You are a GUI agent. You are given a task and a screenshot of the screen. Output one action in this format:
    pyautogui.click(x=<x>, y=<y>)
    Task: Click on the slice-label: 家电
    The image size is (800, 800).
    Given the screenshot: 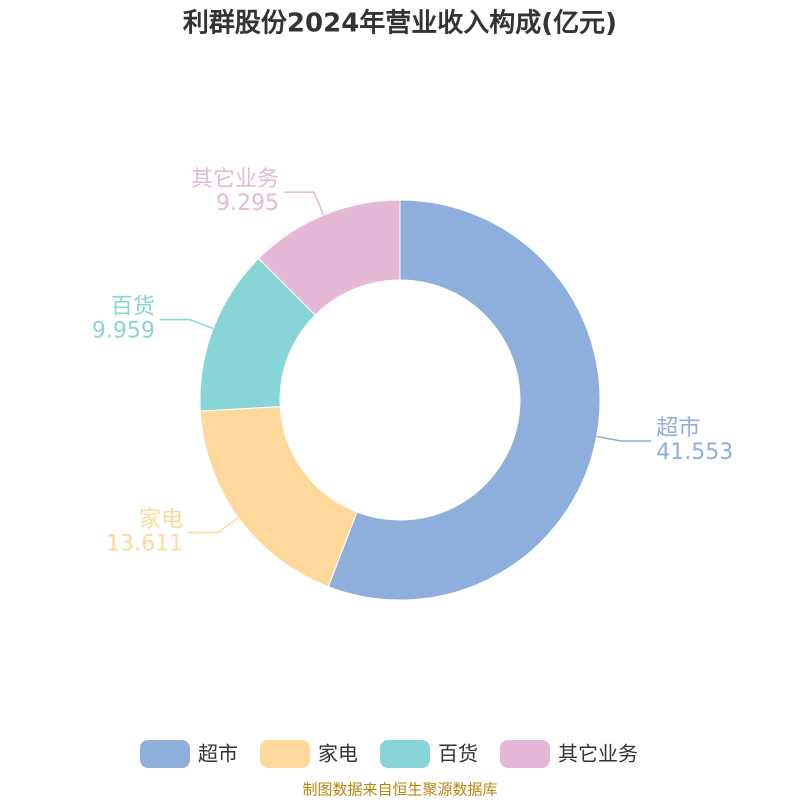 What is the action you would take?
    pyautogui.click(x=161, y=519)
    